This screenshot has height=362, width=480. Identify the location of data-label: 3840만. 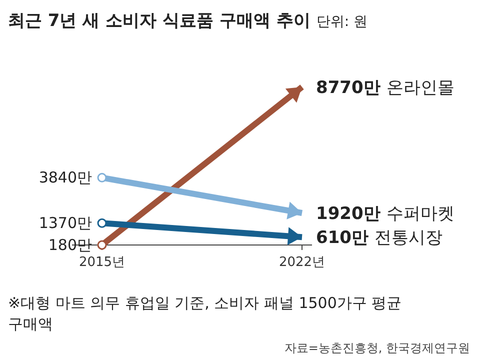
(65, 177).